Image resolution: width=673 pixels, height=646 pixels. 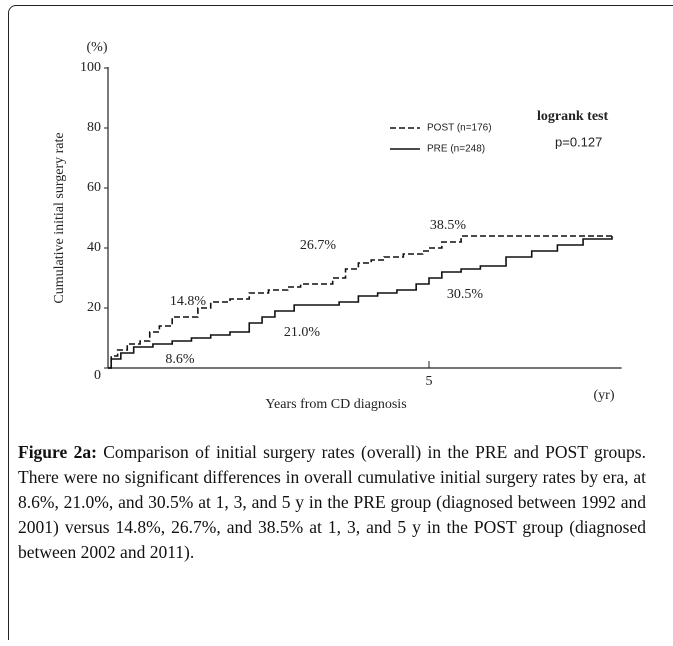 I want to click on x-axis-label: Years from CD diagnosis, so click(x=335, y=404).